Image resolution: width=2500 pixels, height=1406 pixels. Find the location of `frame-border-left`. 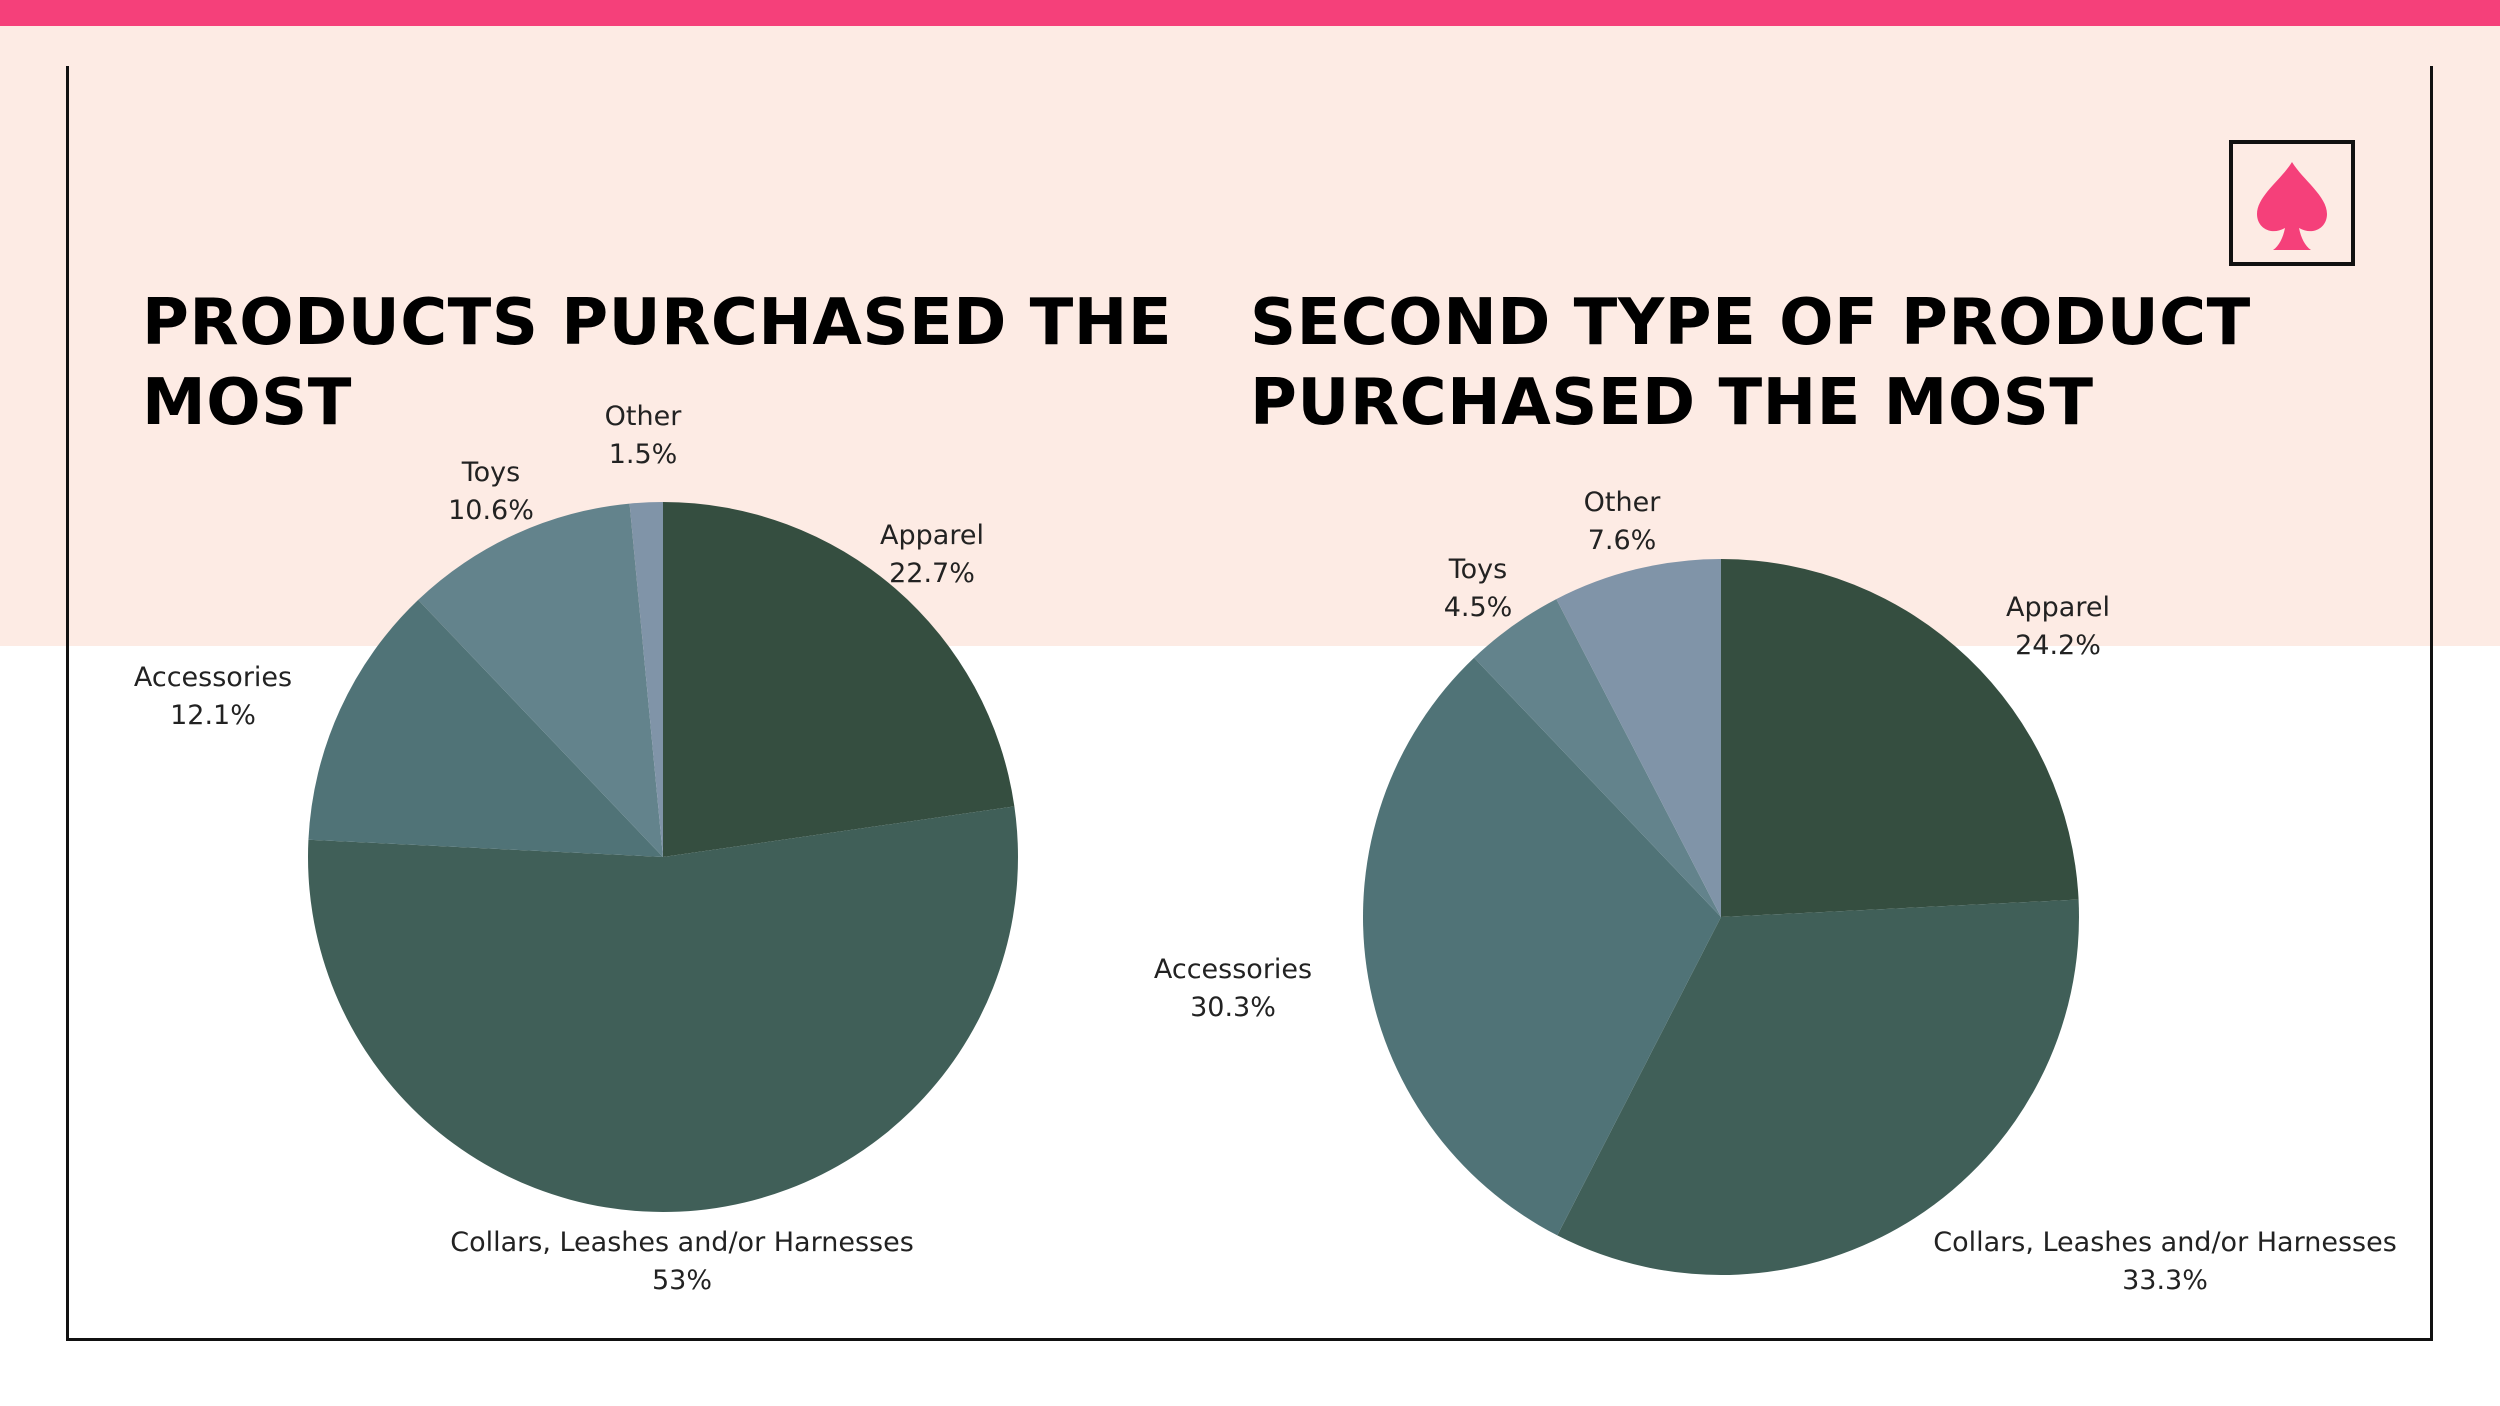

frame-border-left is located at coordinates (67, 703).